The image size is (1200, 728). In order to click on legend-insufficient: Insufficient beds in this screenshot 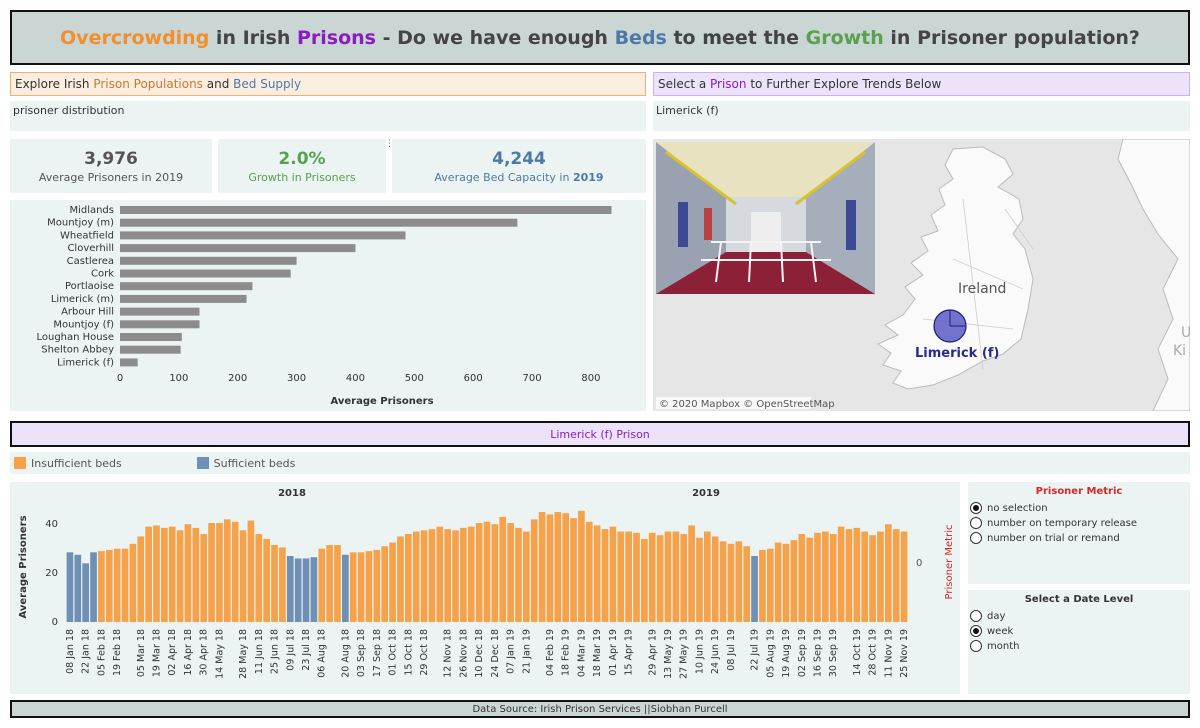, I will do `click(68, 463)`.